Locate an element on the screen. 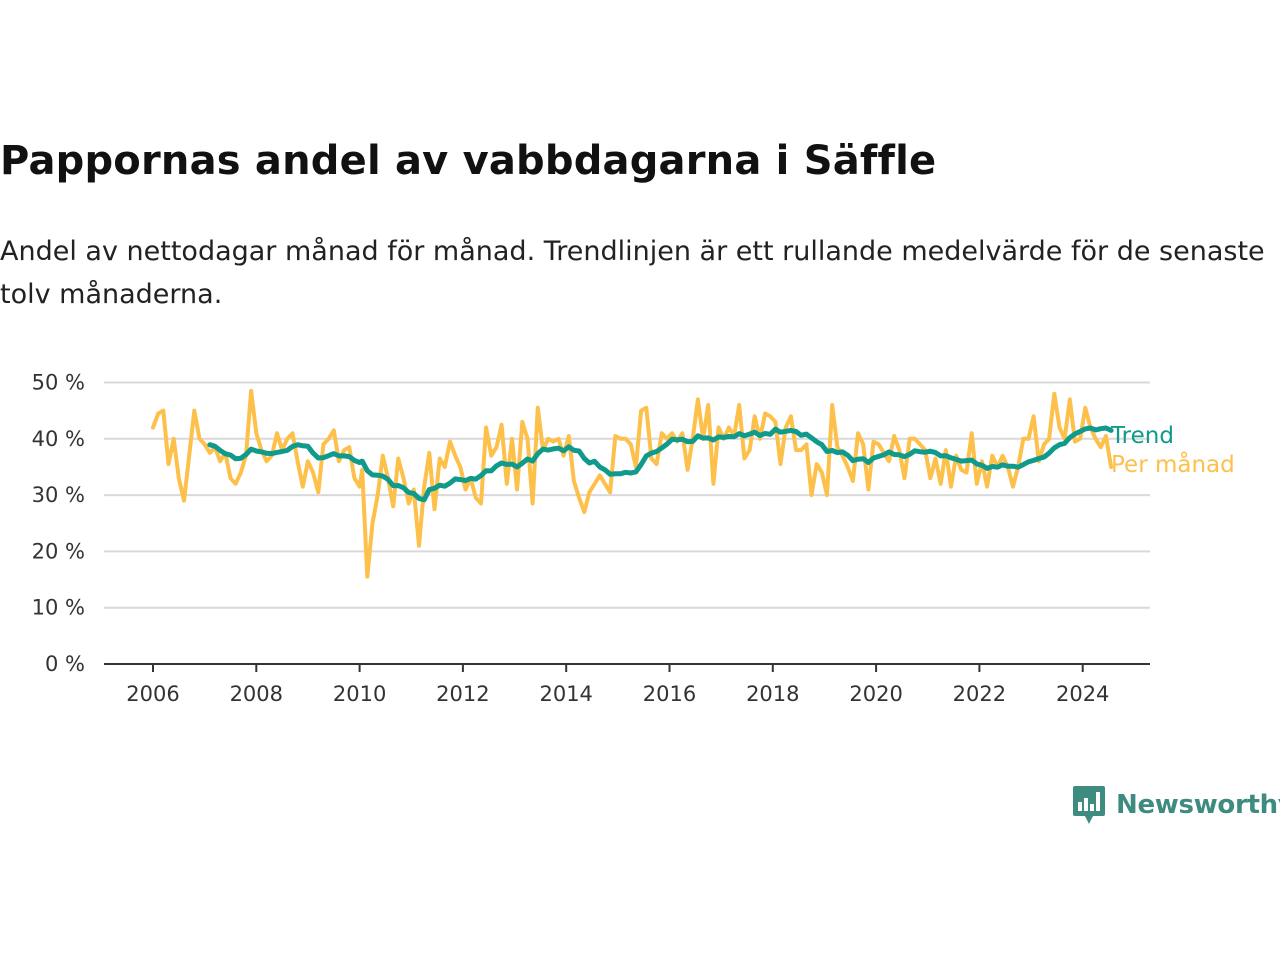 This screenshot has width=1280, height=960. x-tick-label: 2018 is located at coordinates (772, 694).